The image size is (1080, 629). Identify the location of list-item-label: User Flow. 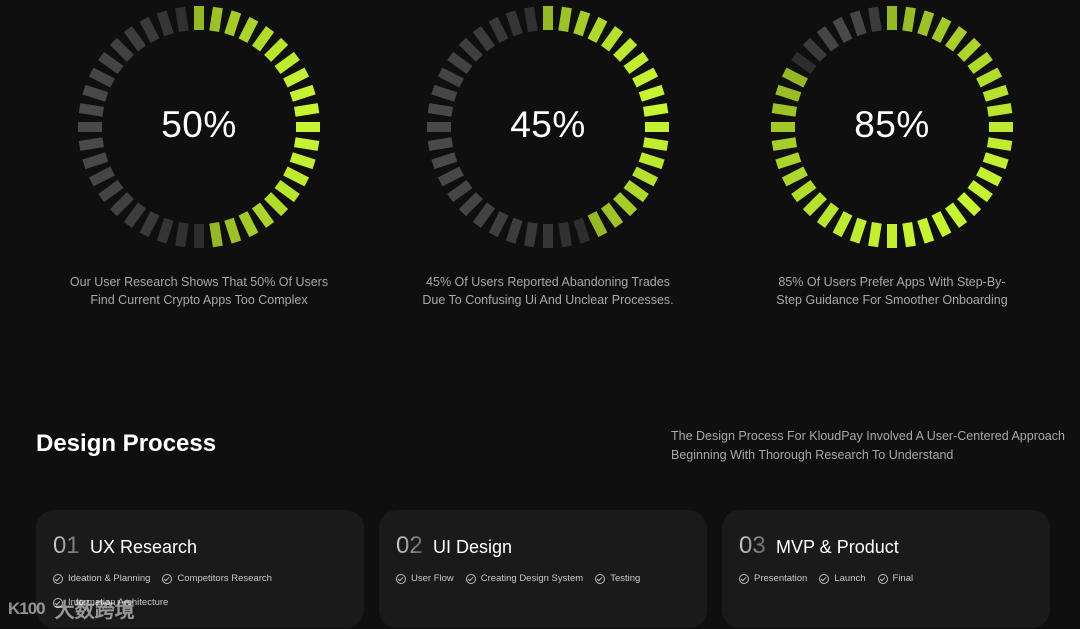
(432, 578).